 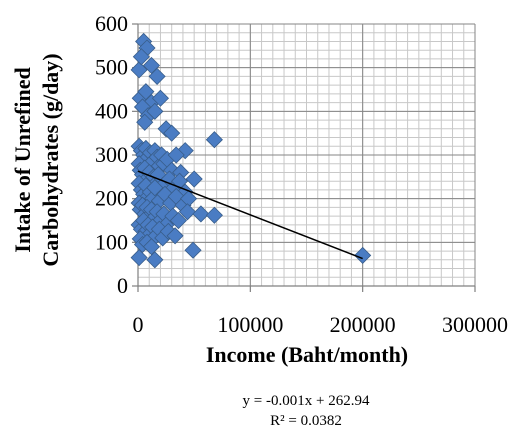 I want to click on y-tick-label: 100, so click(x=111, y=241).